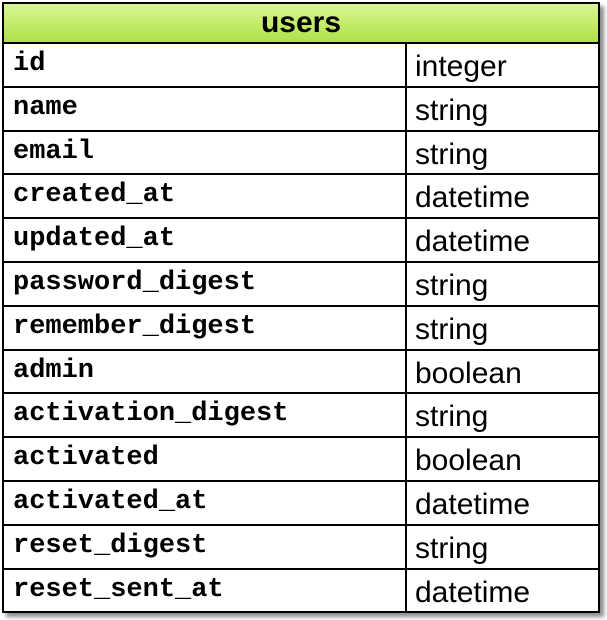 The height and width of the screenshot is (620, 607). Describe the element at coordinates (502, 65) in the screenshot. I see `column-type-cell: integer` at that location.